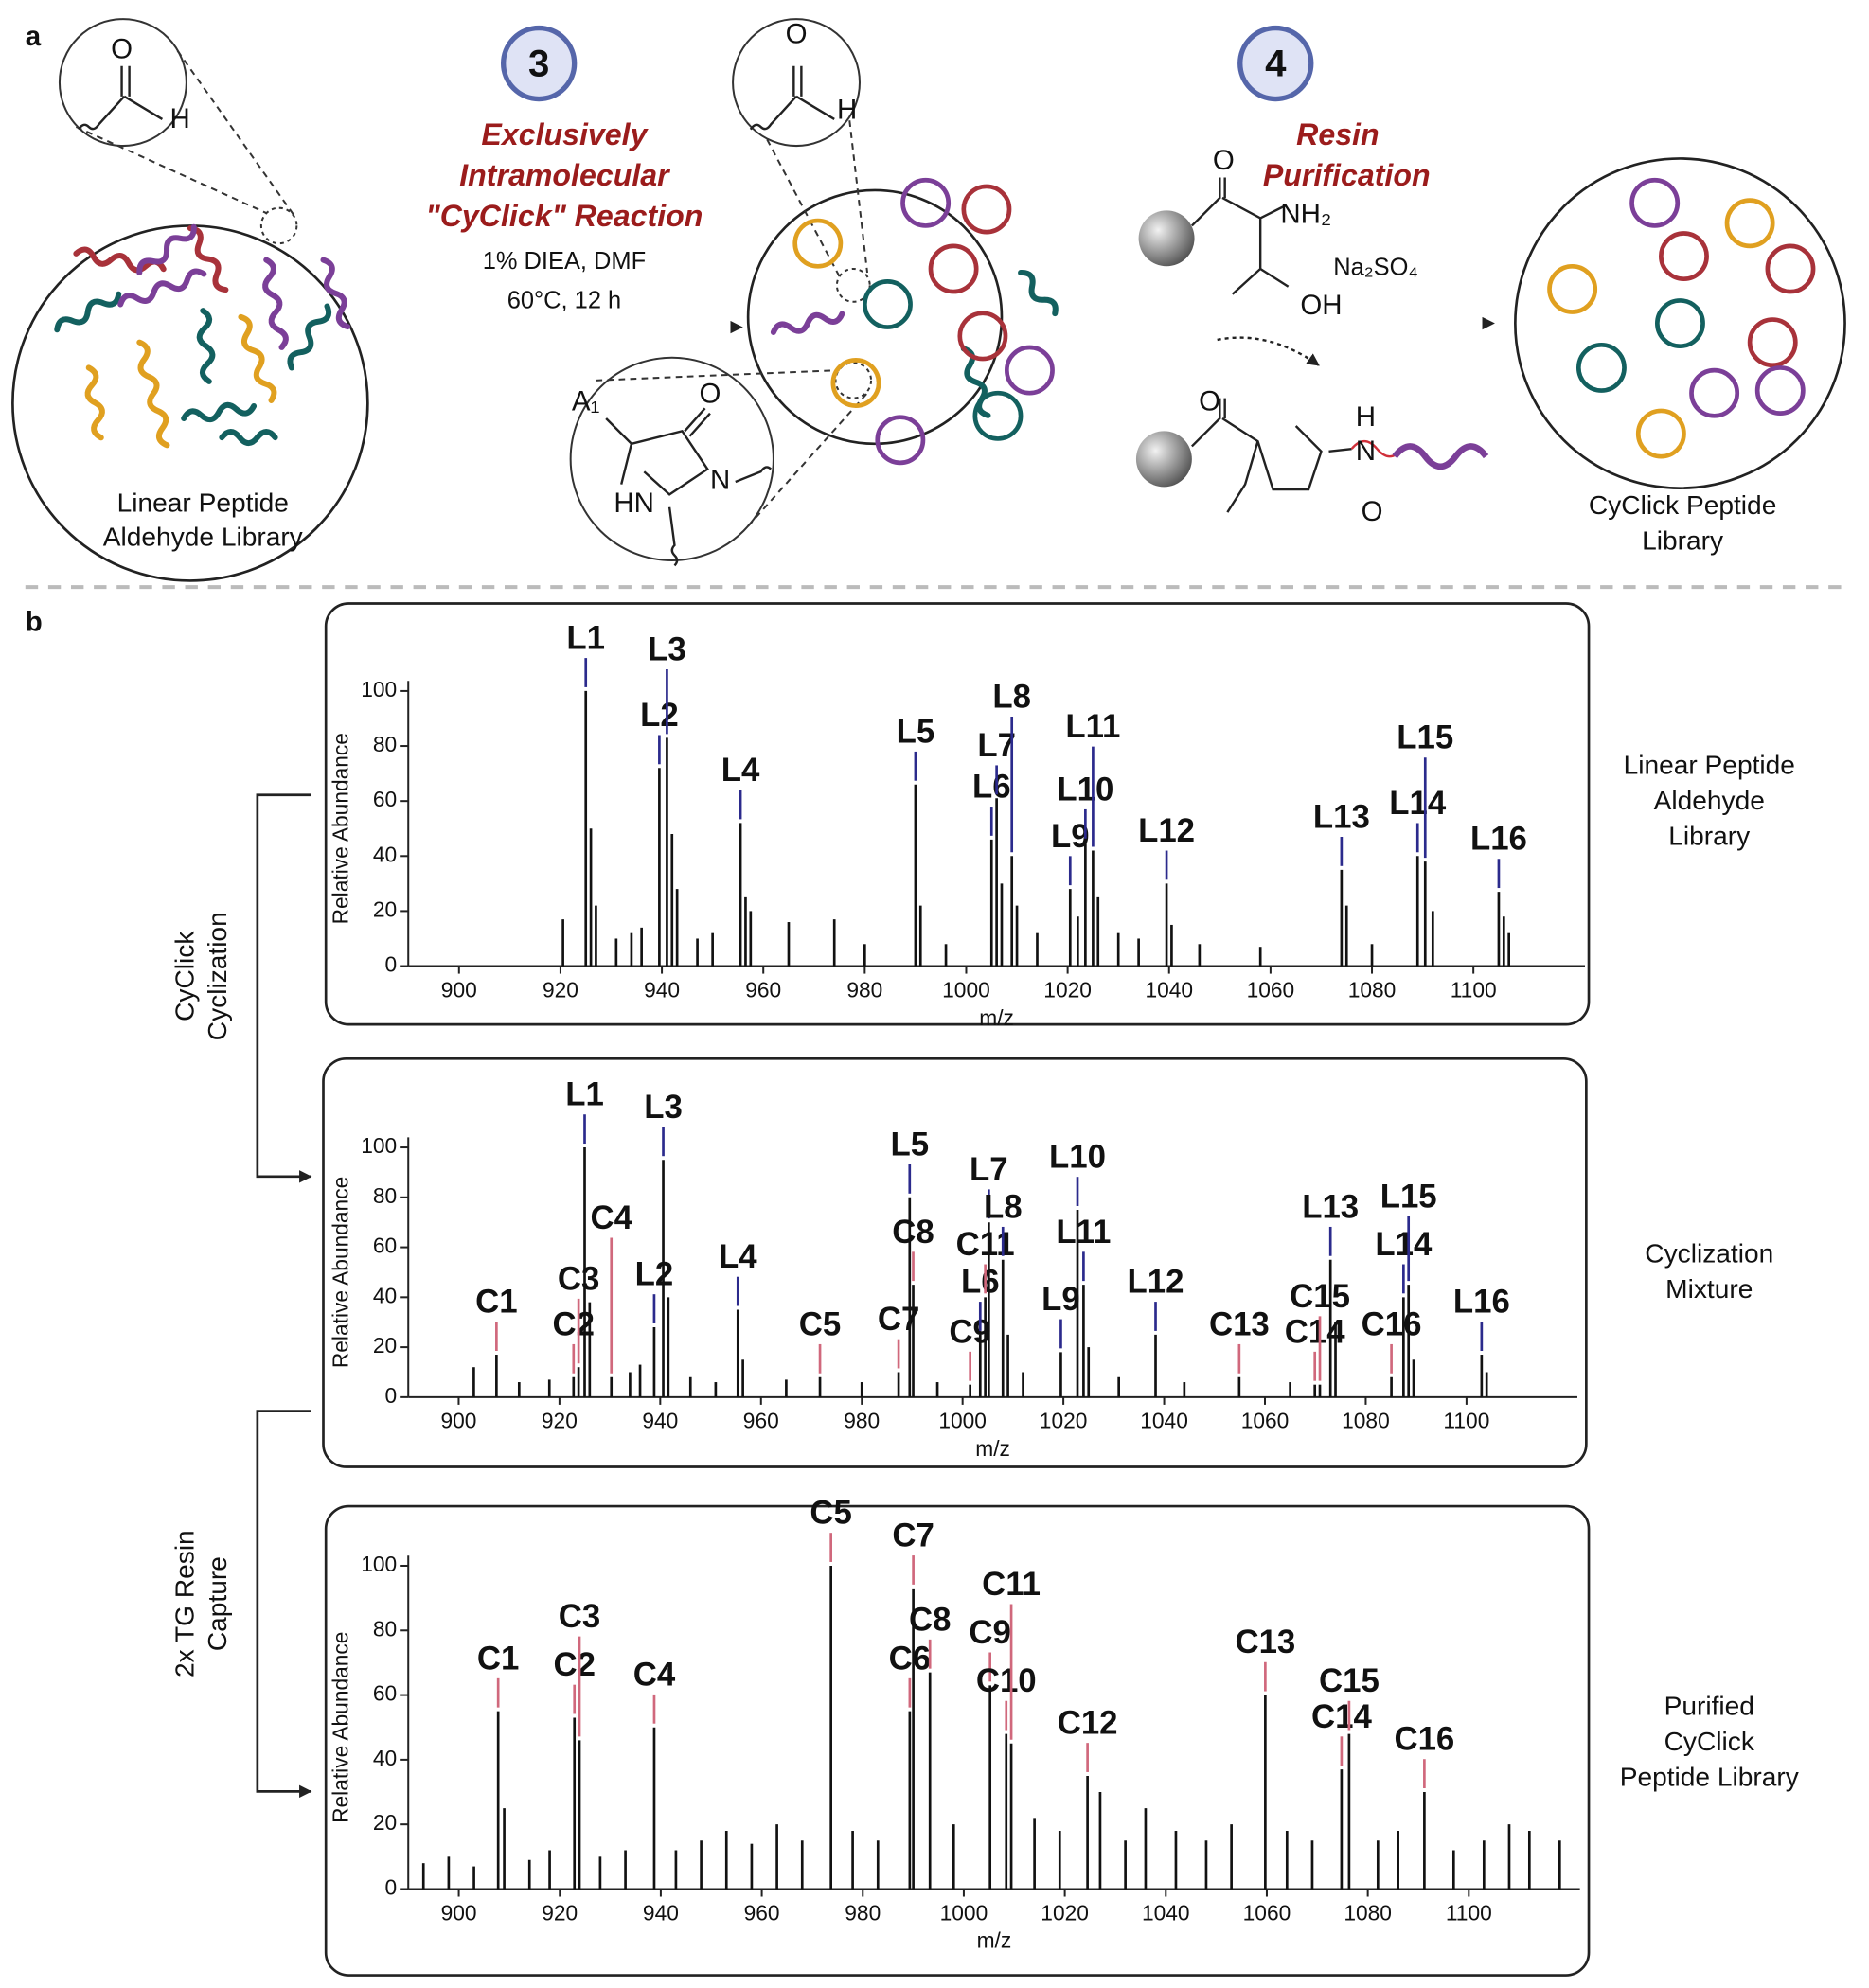  What do you see at coordinates (284, 1296) in the screenshot?
I see `bracket` at bounding box center [284, 1296].